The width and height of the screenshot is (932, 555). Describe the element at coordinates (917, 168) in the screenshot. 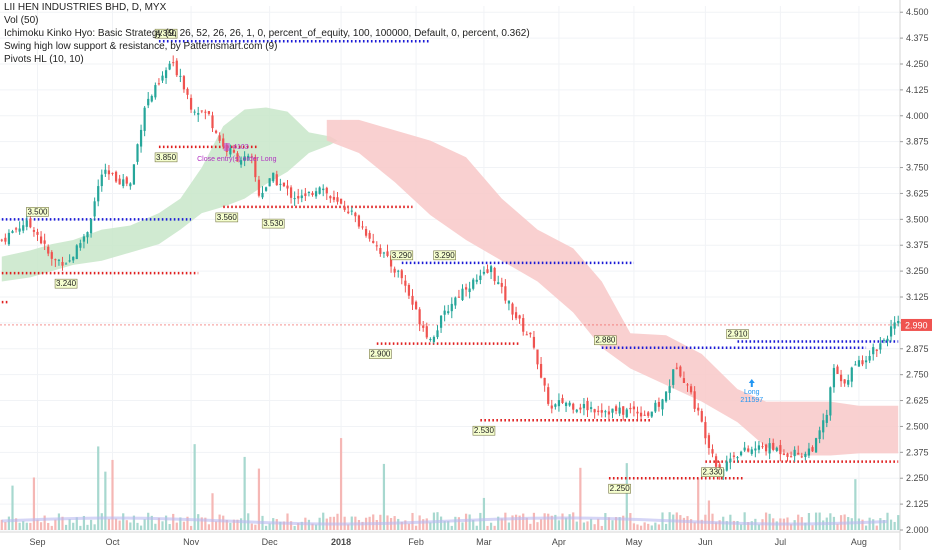

I see `price-tick-label: 3.750` at that location.